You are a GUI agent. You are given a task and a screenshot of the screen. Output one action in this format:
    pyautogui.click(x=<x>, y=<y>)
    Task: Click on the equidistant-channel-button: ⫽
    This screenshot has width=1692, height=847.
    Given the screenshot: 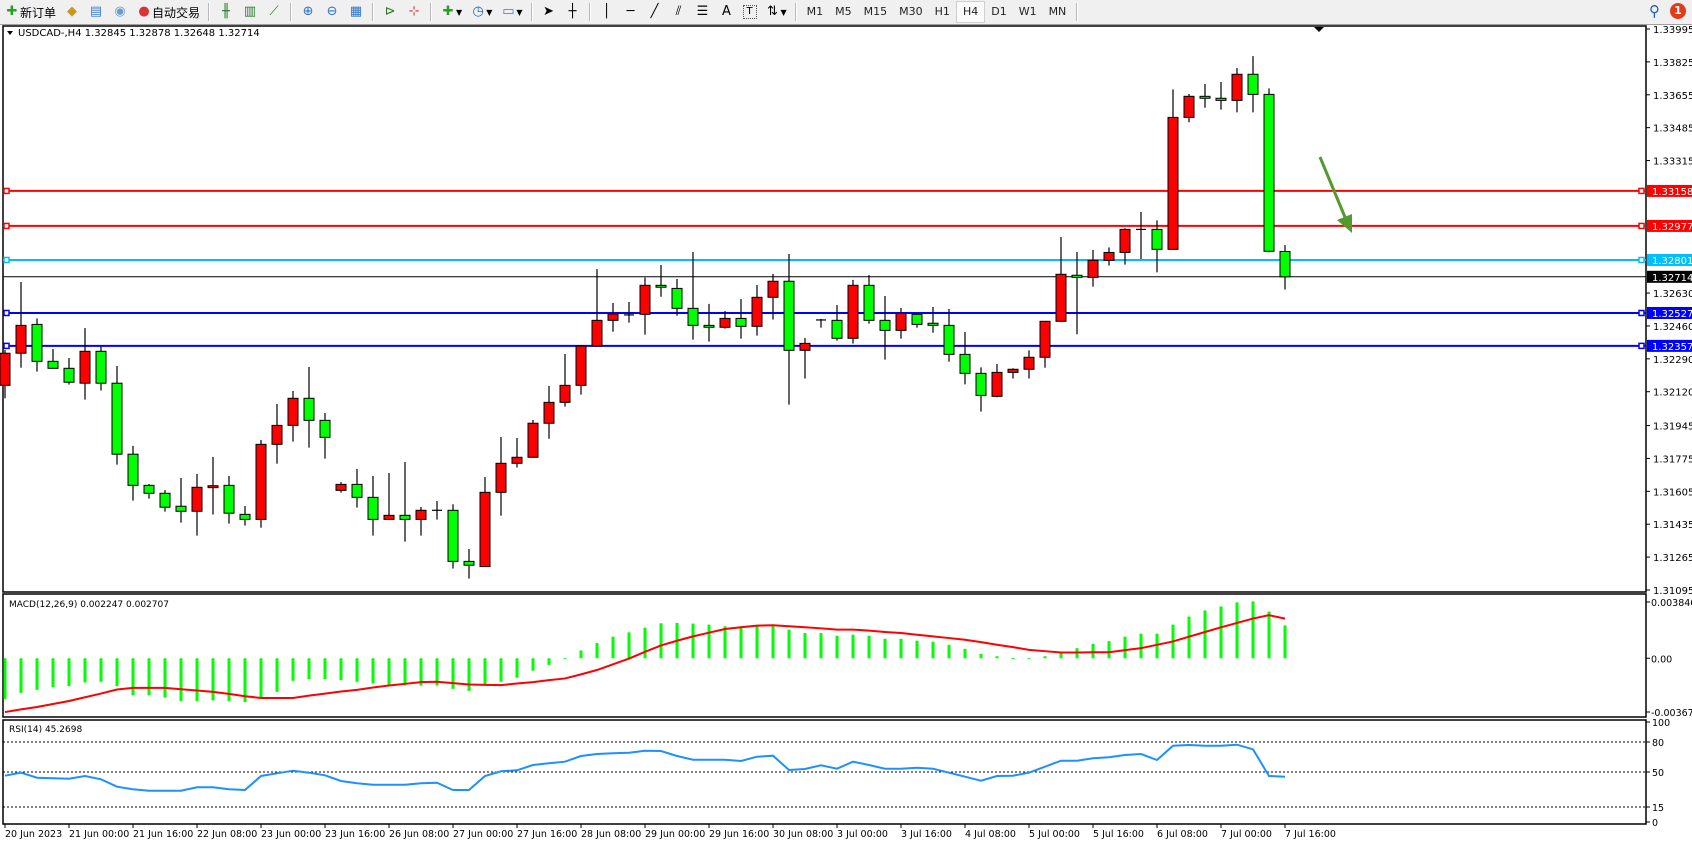 What is the action you would take?
    pyautogui.click(x=679, y=12)
    